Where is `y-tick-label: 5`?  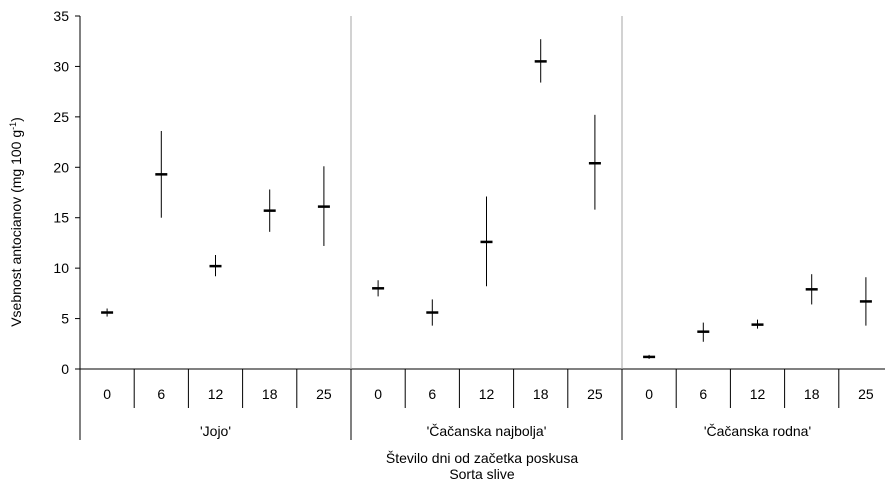 y-tick-label: 5 is located at coordinates (65, 319).